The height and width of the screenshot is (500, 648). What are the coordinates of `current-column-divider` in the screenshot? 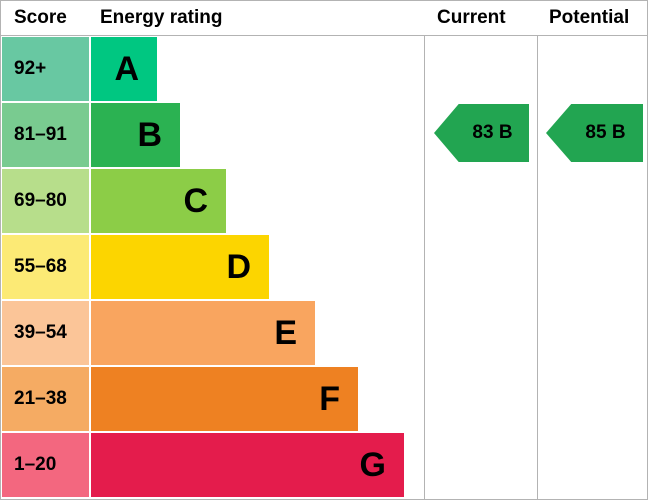 It's located at (424, 250).